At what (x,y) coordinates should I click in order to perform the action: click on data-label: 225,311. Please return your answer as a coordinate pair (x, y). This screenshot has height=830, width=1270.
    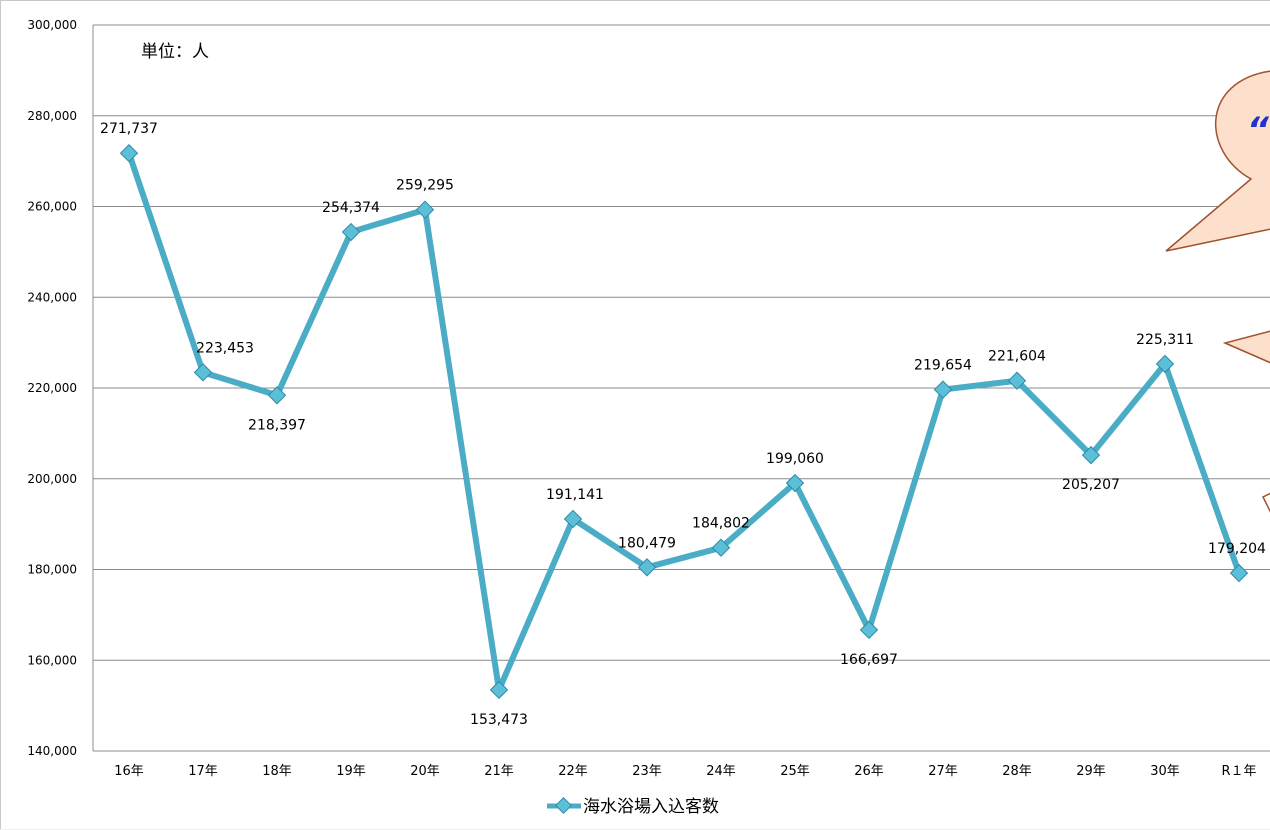
    Looking at the image, I should click on (1165, 340).